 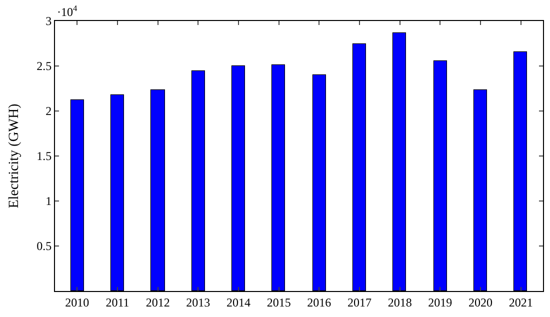 What do you see at coordinates (77, 302) in the screenshot?
I see `x-tick-label: 2010` at bounding box center [77, 302].